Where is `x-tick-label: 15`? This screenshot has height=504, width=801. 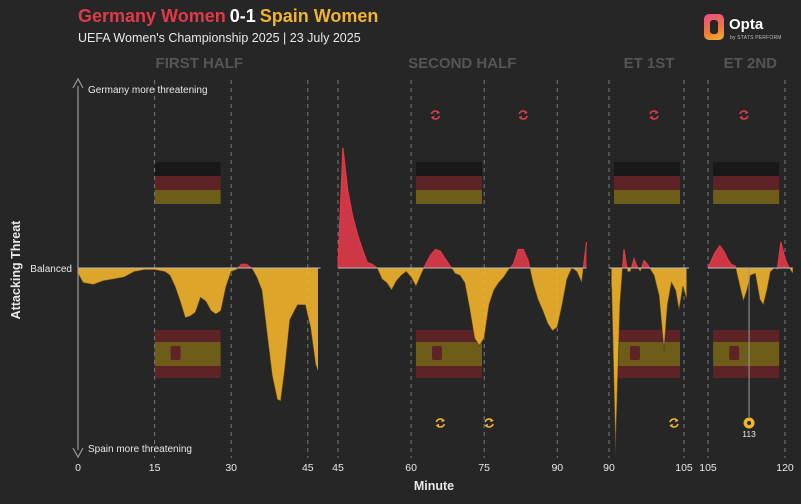 x-tick-label: 15 is located at coordinates (155, 468).